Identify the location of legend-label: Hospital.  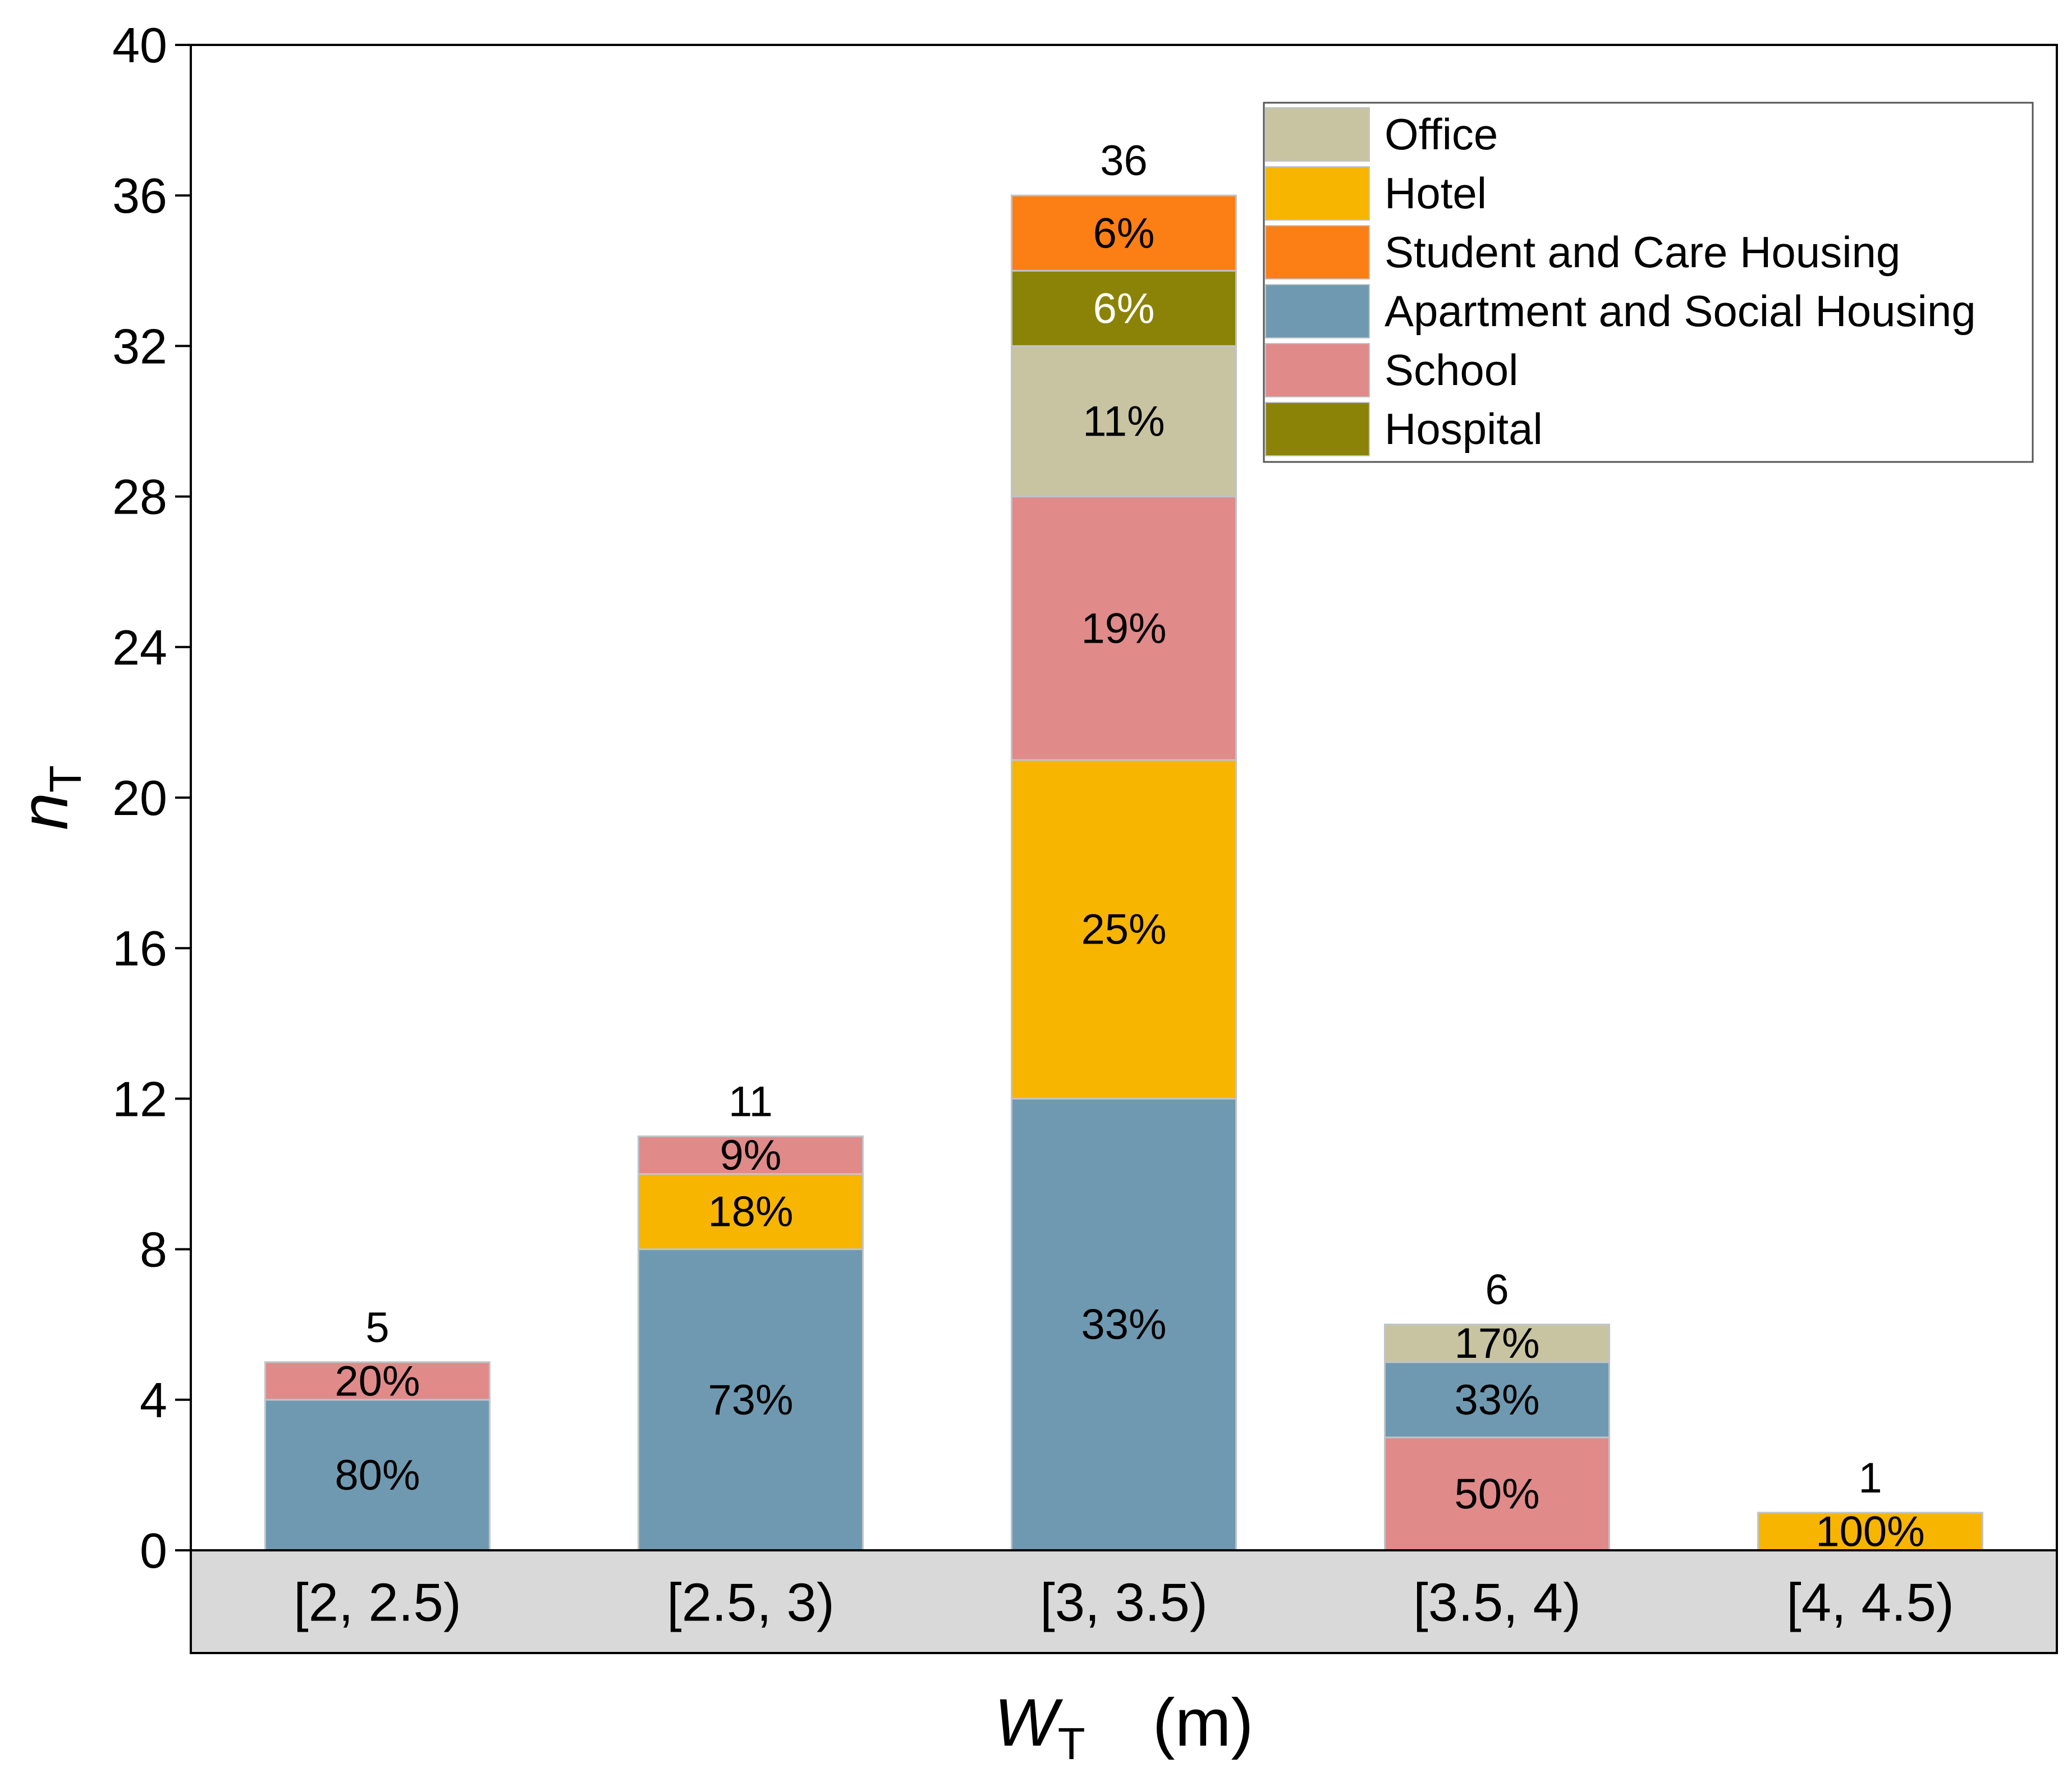
(1464, 429).